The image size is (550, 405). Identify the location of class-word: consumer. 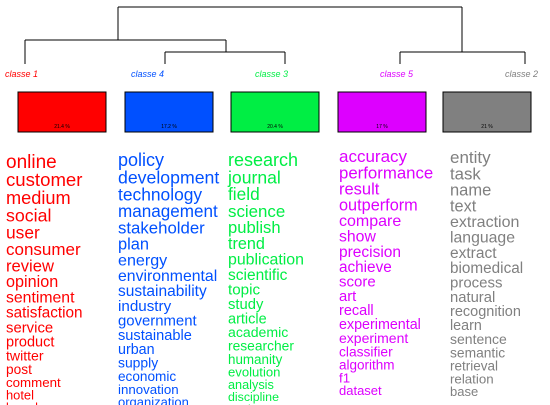
(43, 249).